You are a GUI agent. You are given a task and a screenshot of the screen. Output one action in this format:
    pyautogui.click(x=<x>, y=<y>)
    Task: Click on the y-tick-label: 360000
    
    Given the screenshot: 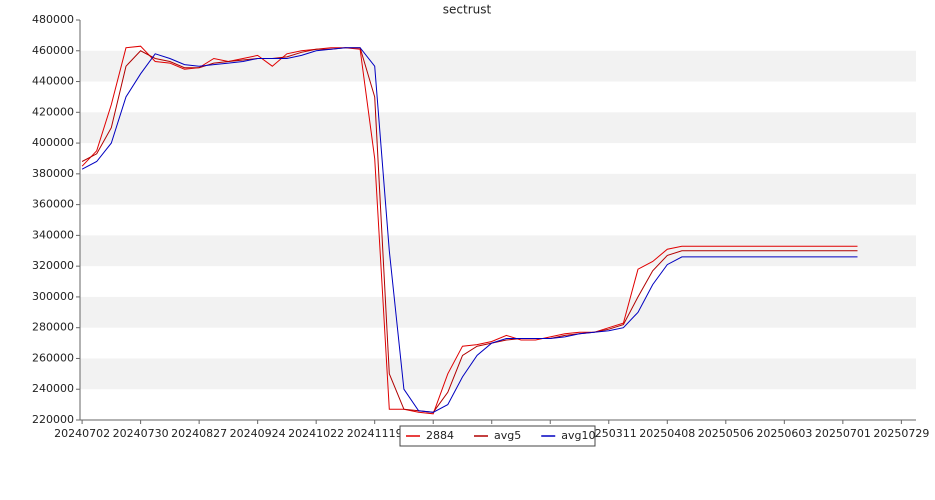 What is the action you would take?
    pyautogui.click(x=53, y=204)
    